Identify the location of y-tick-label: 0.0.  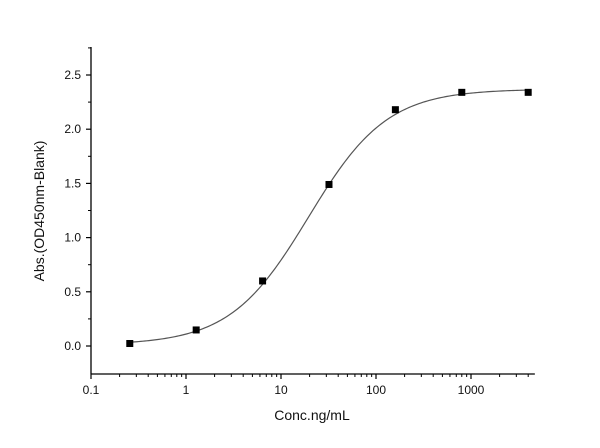
(72, 346).